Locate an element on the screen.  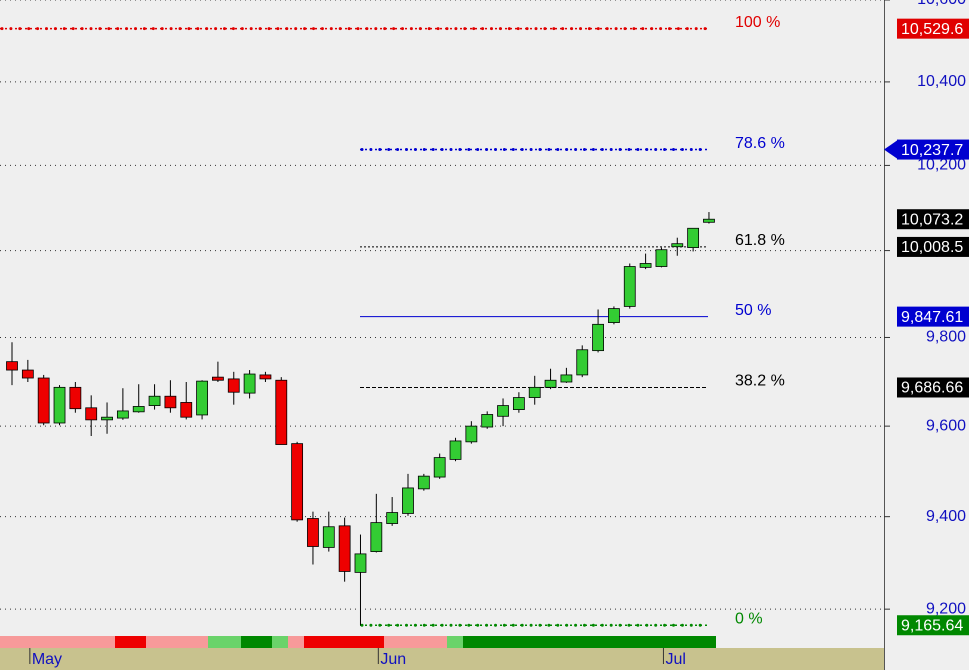
x-tick-label: Jul is located at coordinates (675, 659).